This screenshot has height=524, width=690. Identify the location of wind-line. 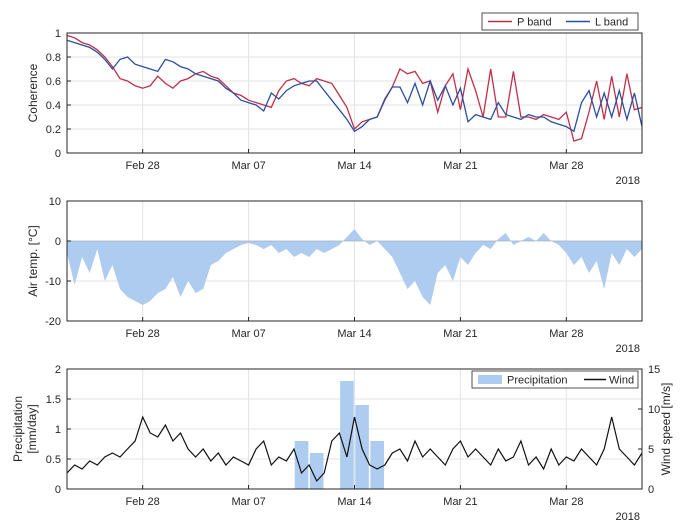
(354, 449).